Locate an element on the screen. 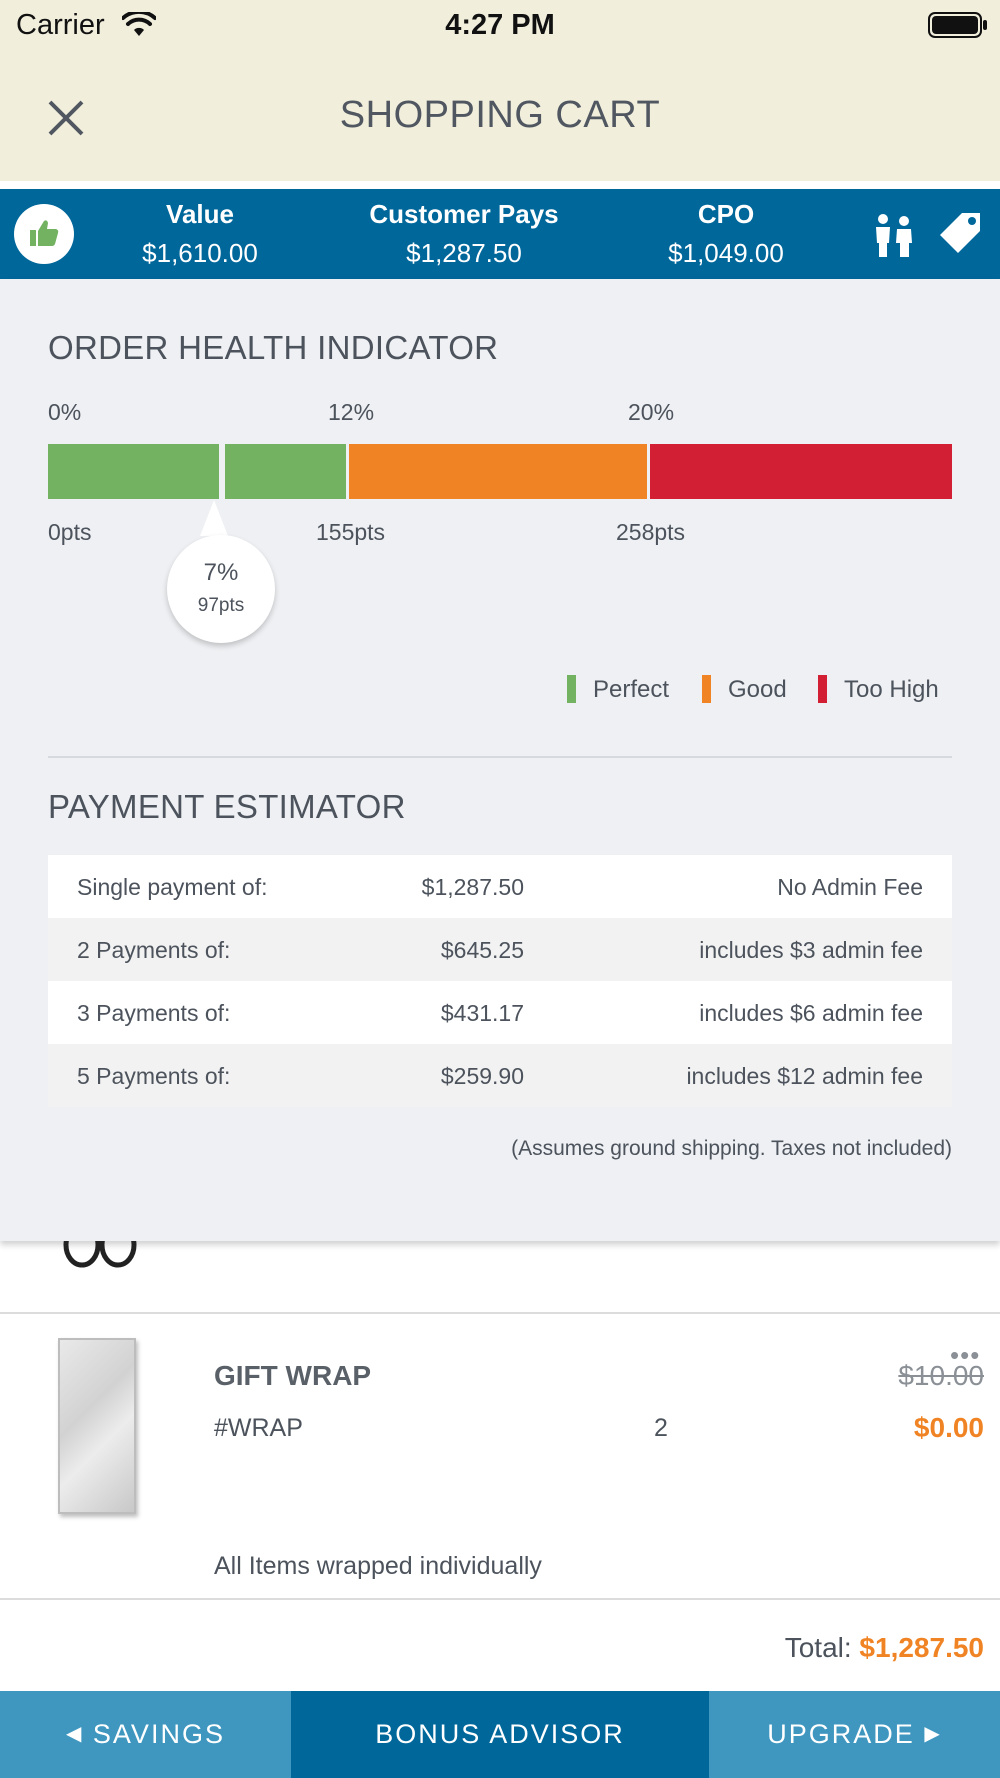 The height and width of the screenshot is (1778, 1000). pts-label-0: 0pts is located at coordinates (70, 532).